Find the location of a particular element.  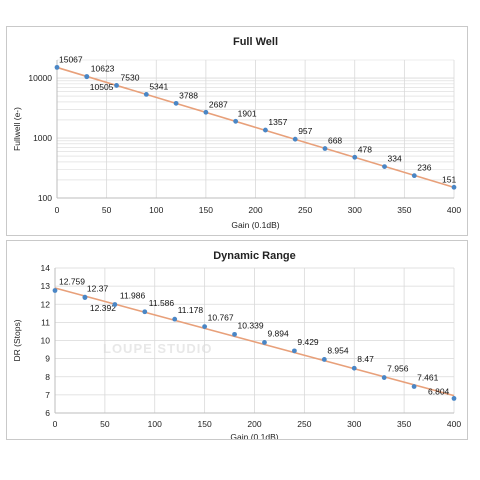

watermark-logo: LOUPE STUDIO is located at coordinates (158, 348).